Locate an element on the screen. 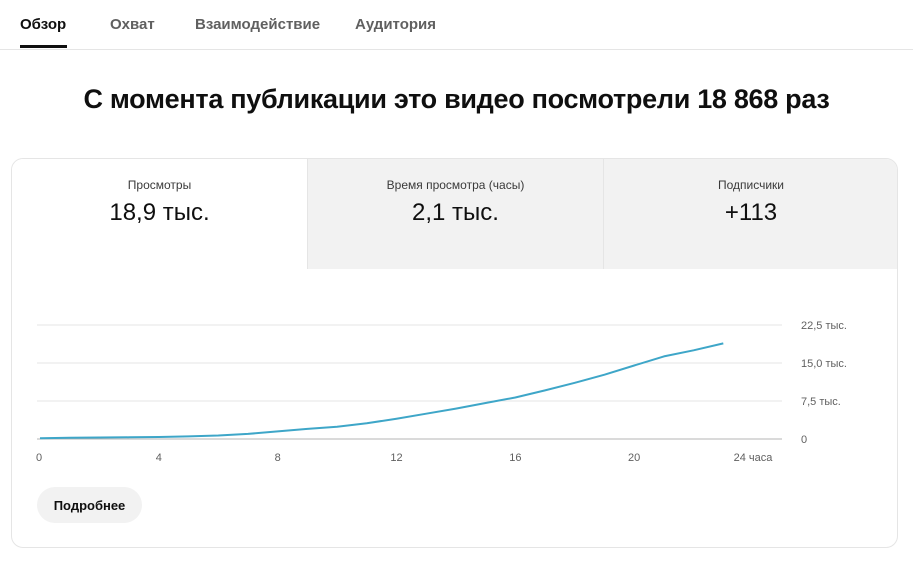 Image resolution: width=913 pixels, height=567 pixels. metric-subscribers-value: +113 is located at coordinates (751, 212).